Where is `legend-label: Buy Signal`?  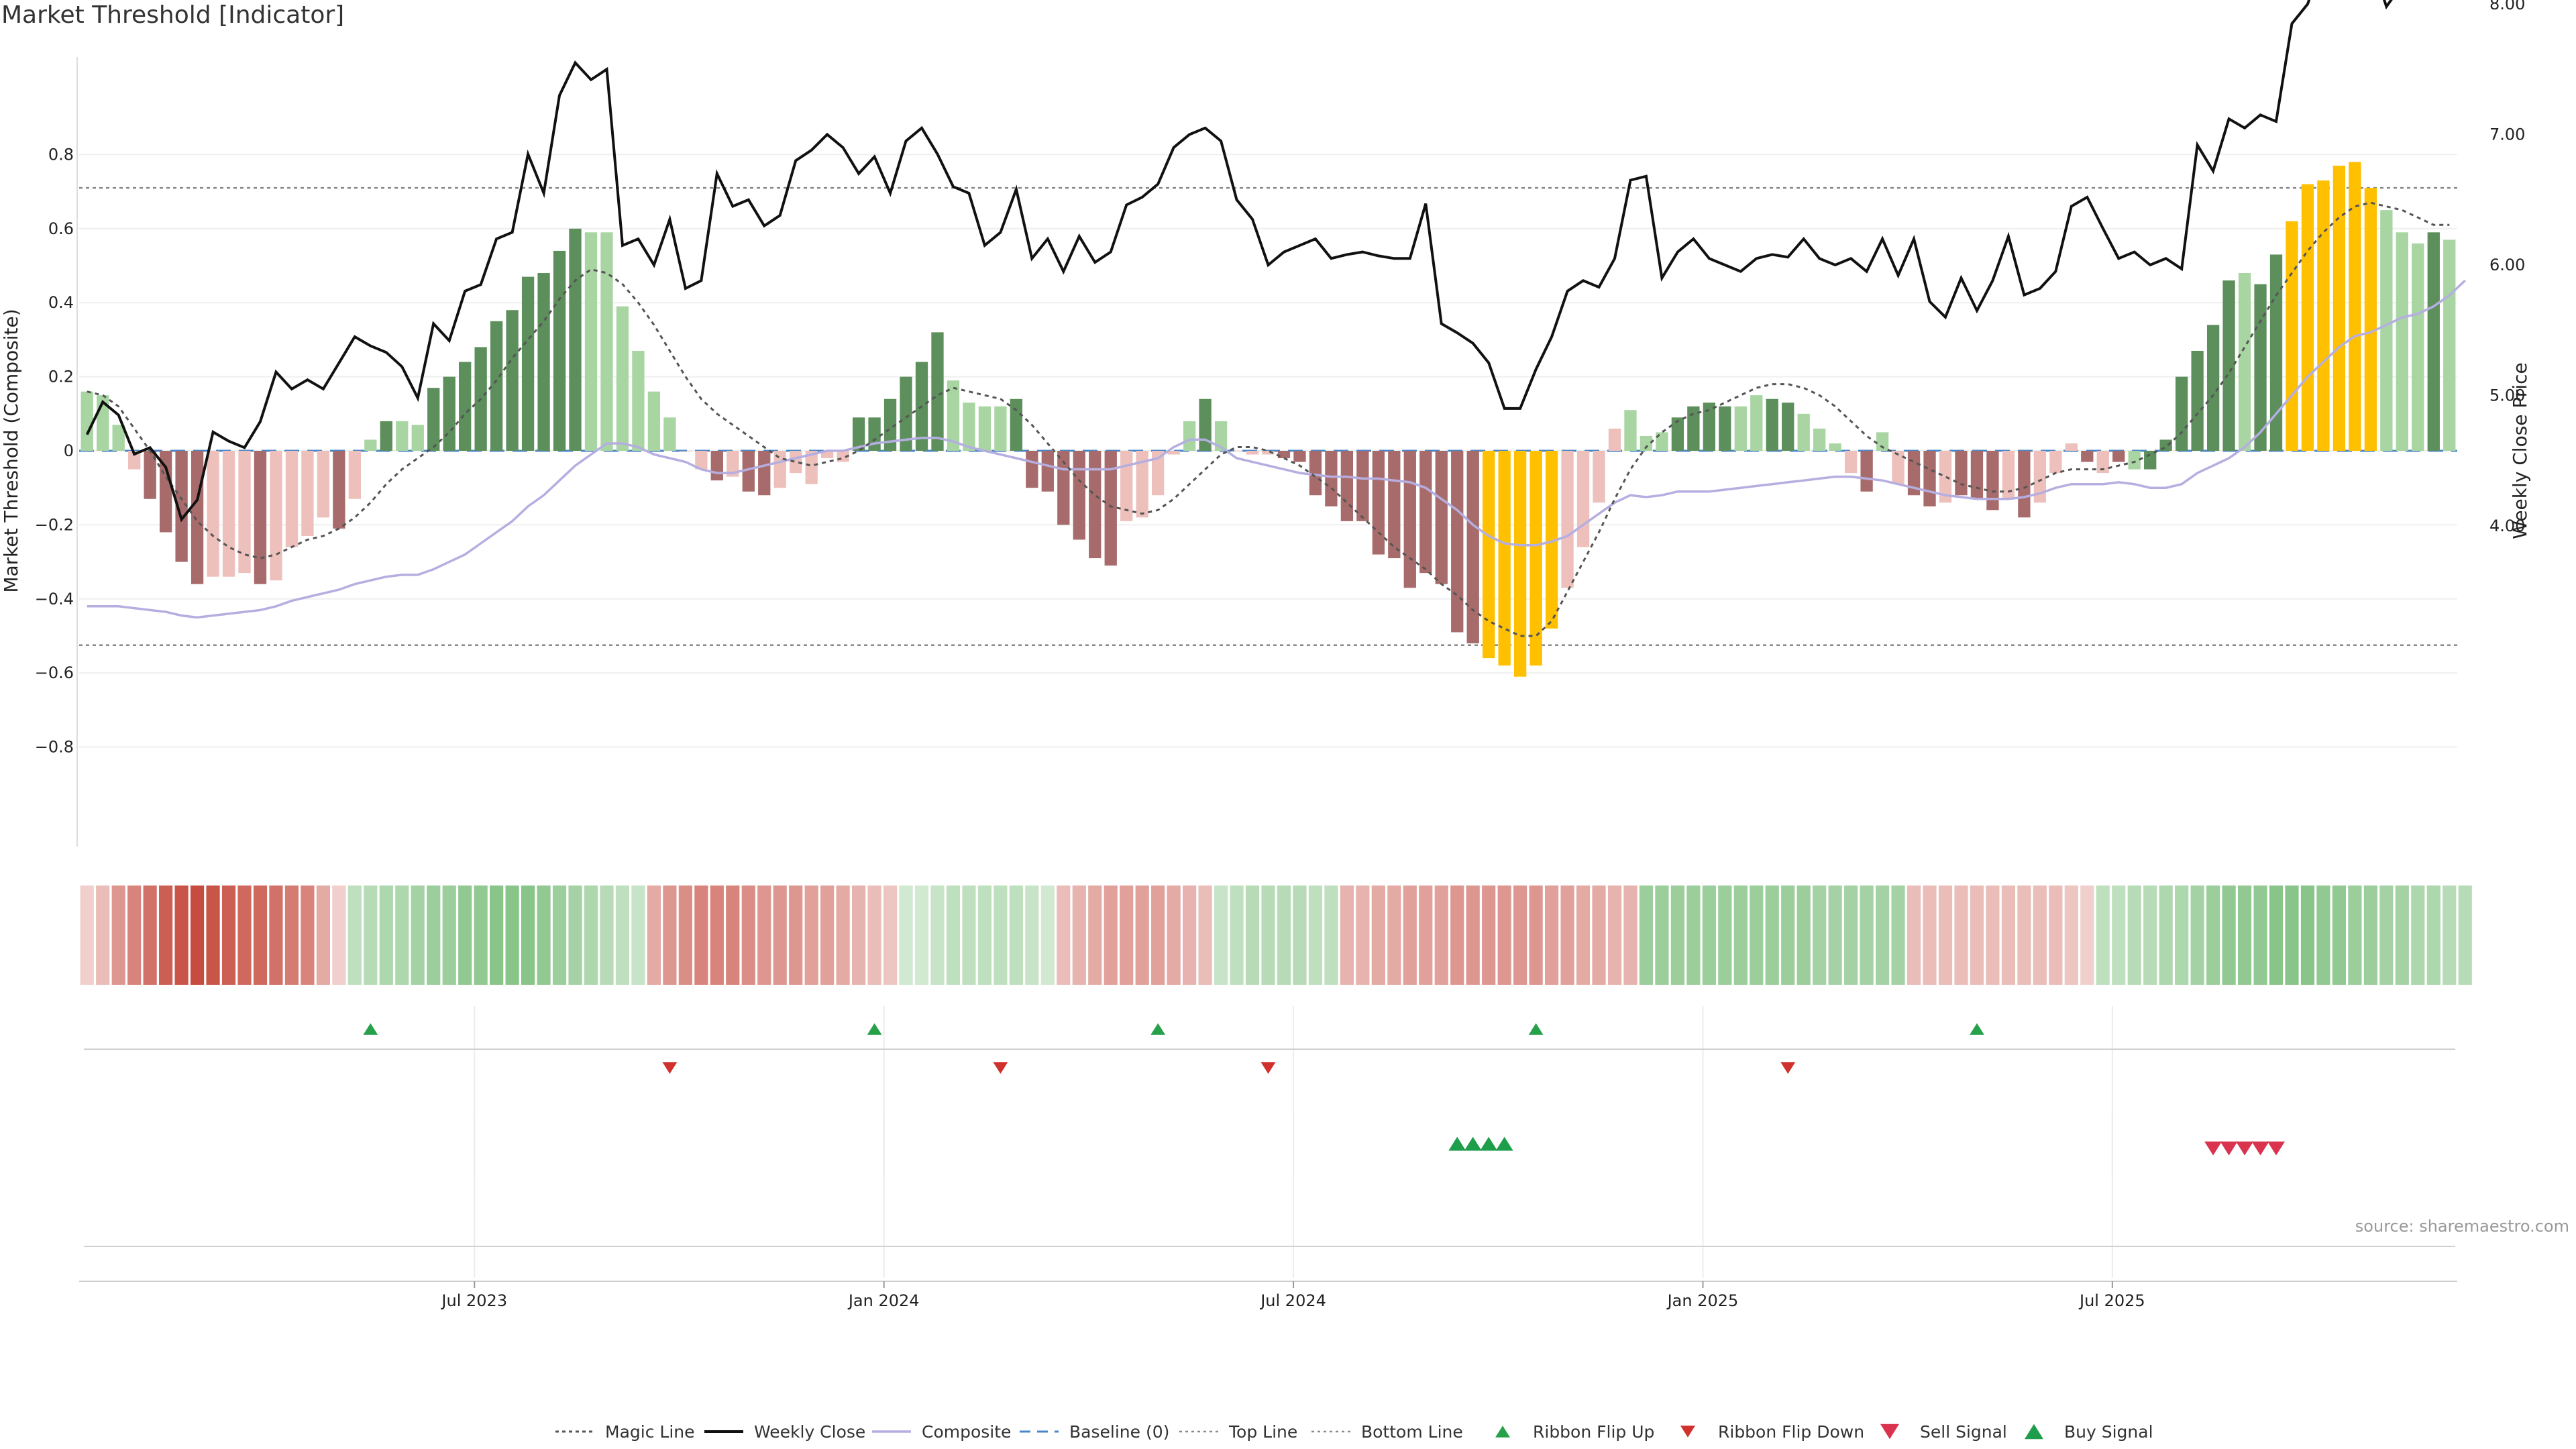 legend-label: Buy Signal is located at coordinates (2108, 1432).